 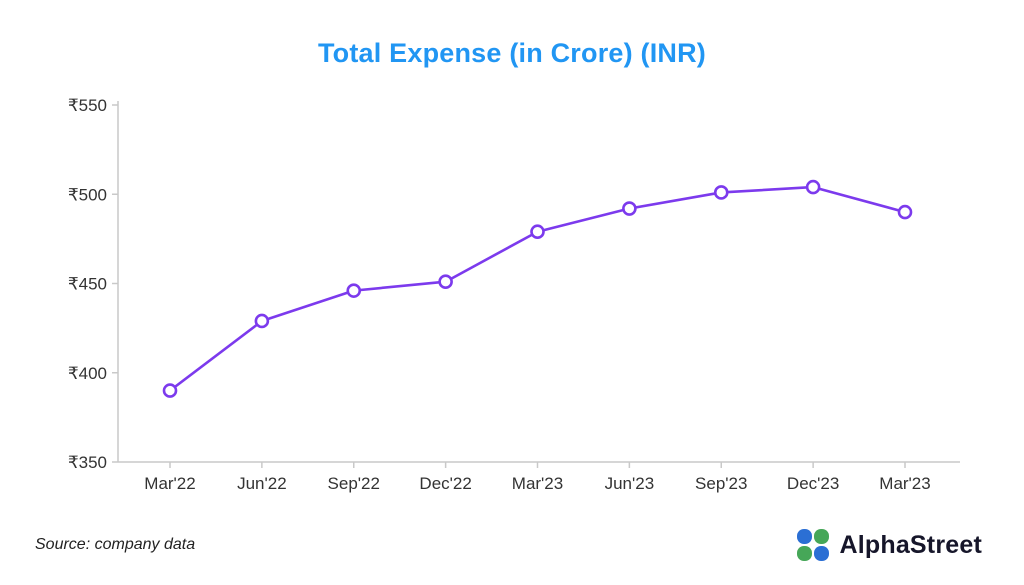 What do you see at coordinates (87, 462) in the screenshot?
I see `svg-text: ₹350` at bounding box center [87, 462].